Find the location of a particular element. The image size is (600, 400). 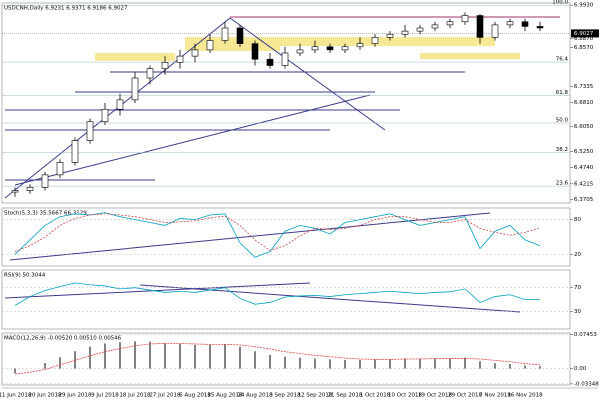

x-tick-label: 9 Jul 2018 is located at coordinates (105, 396).